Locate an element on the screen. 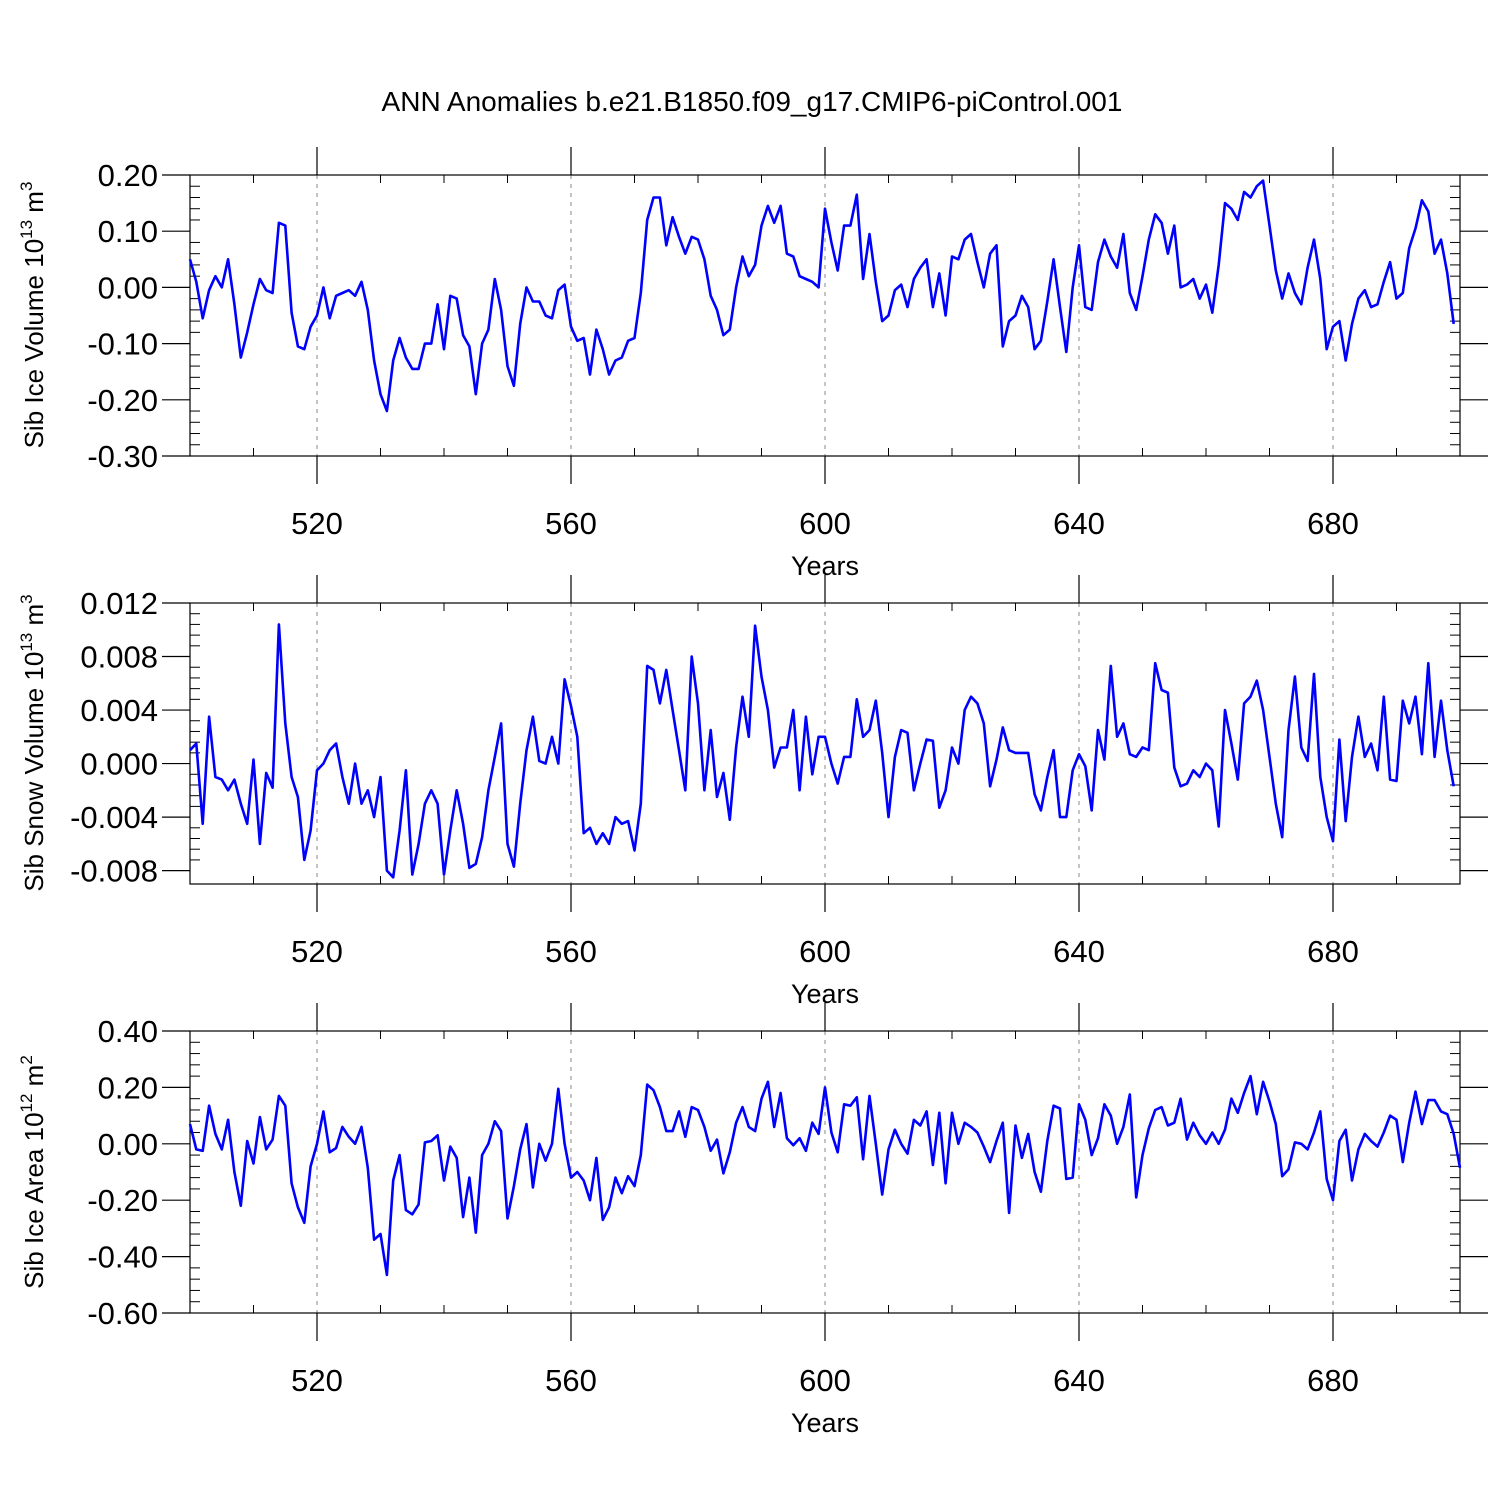 Image resolution: width=1500 pixels, height=1500 pixels. y-tick-label: 0.40 is located at coordinates (128, 1031).